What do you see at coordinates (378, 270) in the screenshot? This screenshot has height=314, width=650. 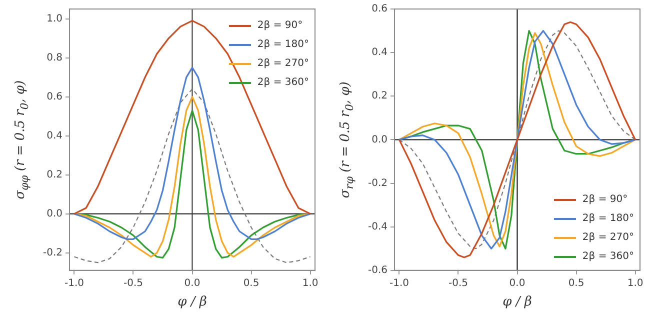 I see `y-tick-label: -0.6` at bounding box center [378, 270].